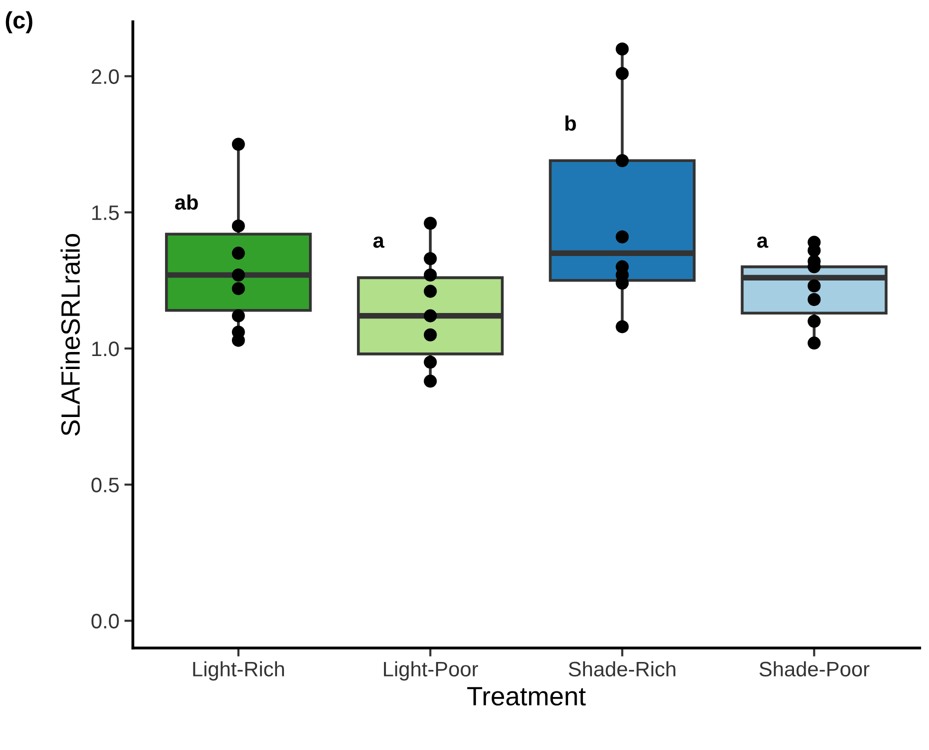  I want to click on x-axis-title: Treatment, so click(526, 696).